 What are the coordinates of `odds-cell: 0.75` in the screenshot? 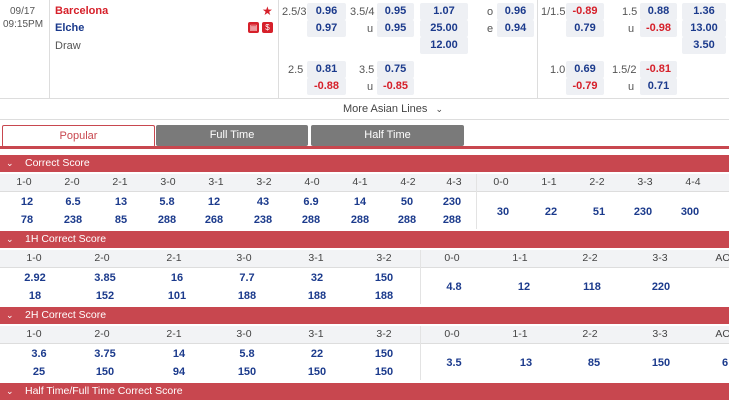 It's located at (395, 69).